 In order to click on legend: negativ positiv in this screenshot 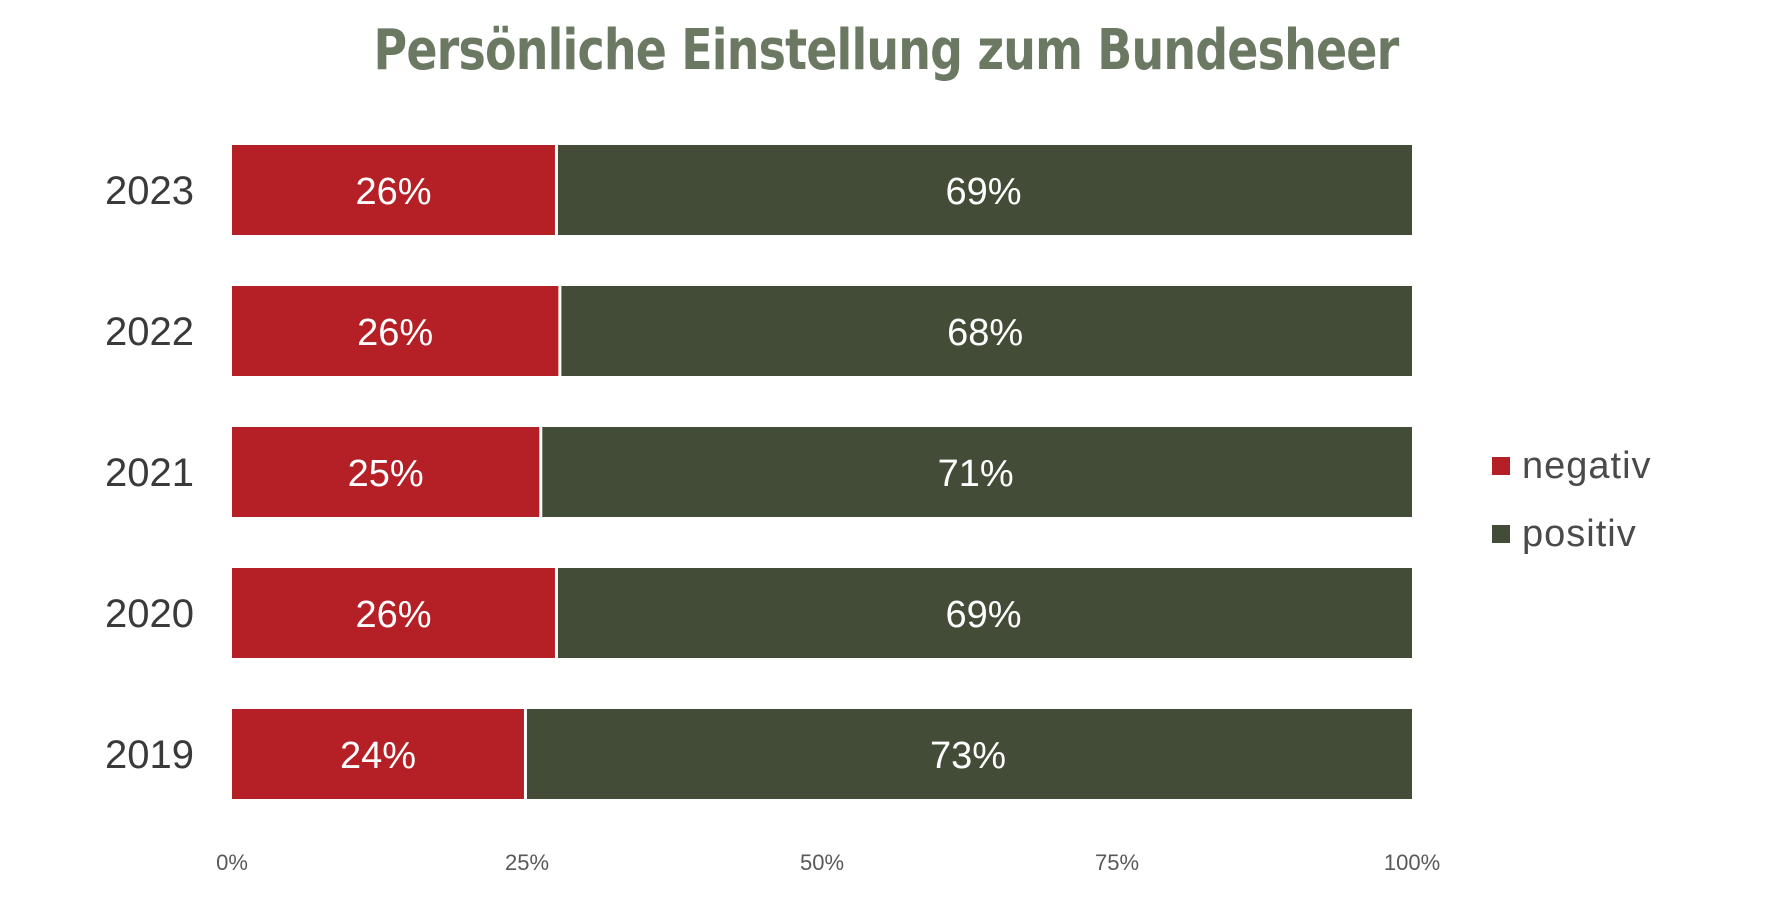, I will do `click(1572, 500)`.